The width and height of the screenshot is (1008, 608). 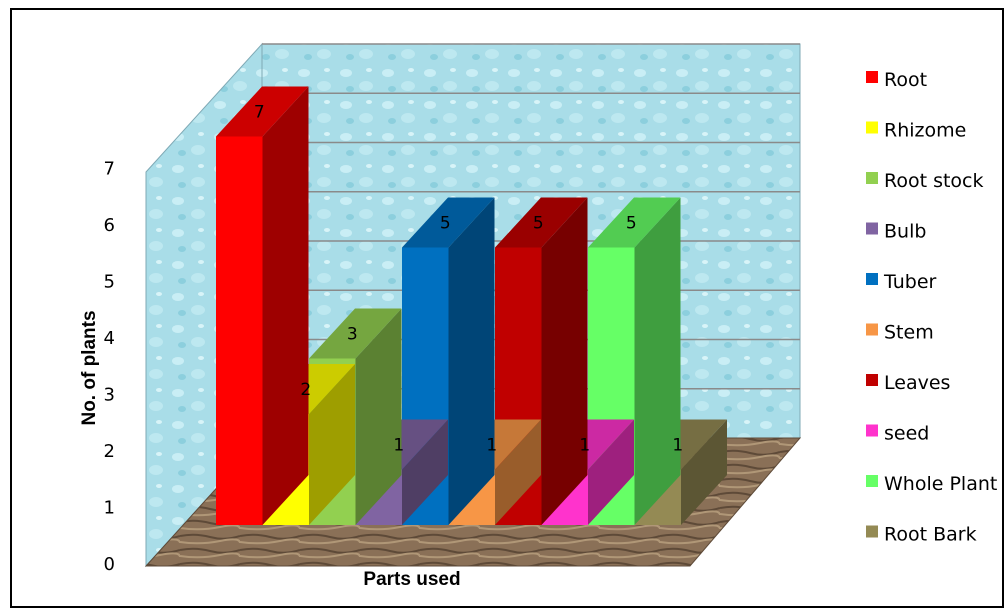 I want to click on legend-label: Tuber, so click(x=910, y=282).